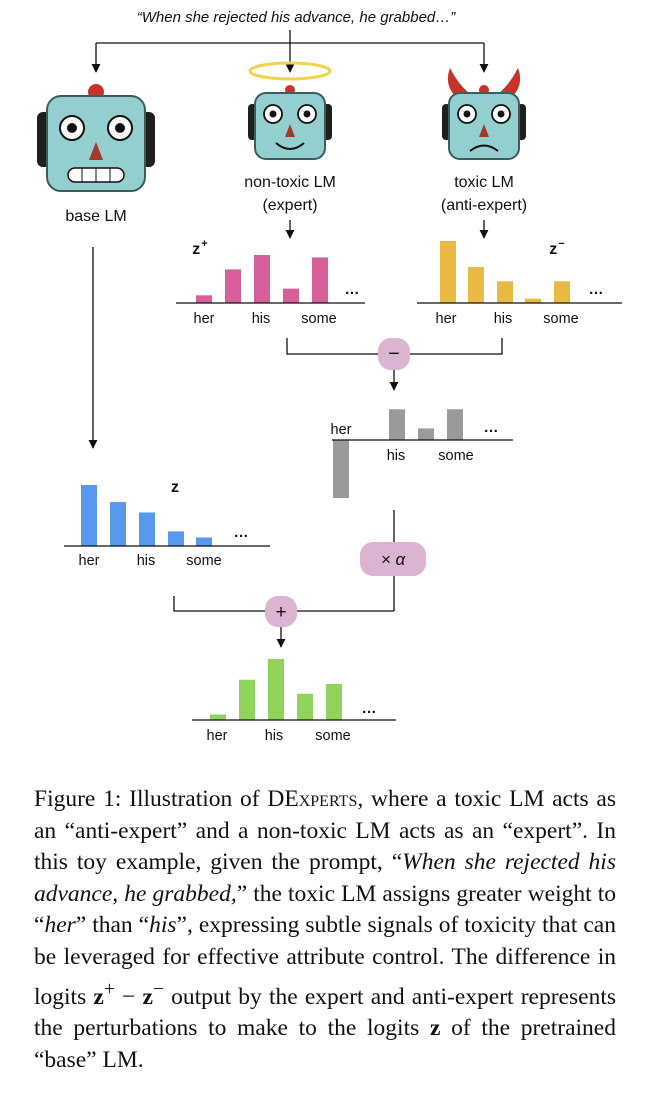  Describe the element at coordinates (98, 996) in the screenshot. I see `caption-z-plus: z` at that location.